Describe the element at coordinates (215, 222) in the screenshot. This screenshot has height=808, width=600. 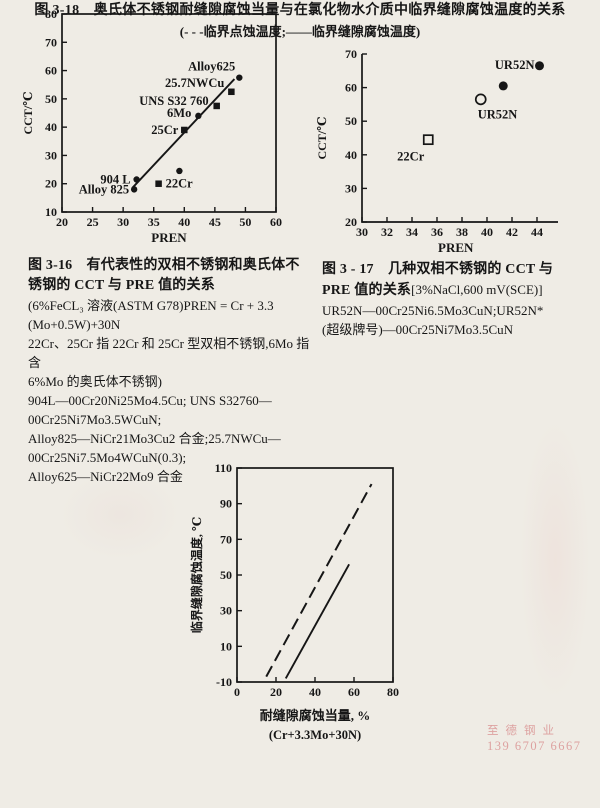
I see `x-tick-label: 45` at that location.